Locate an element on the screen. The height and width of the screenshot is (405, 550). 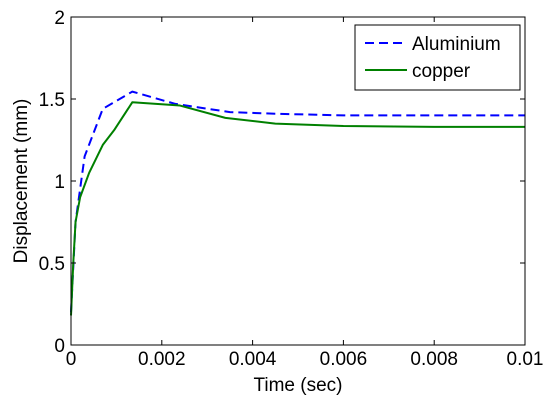
x-tick-label: 0.008 is located at coordinates (434, 359).